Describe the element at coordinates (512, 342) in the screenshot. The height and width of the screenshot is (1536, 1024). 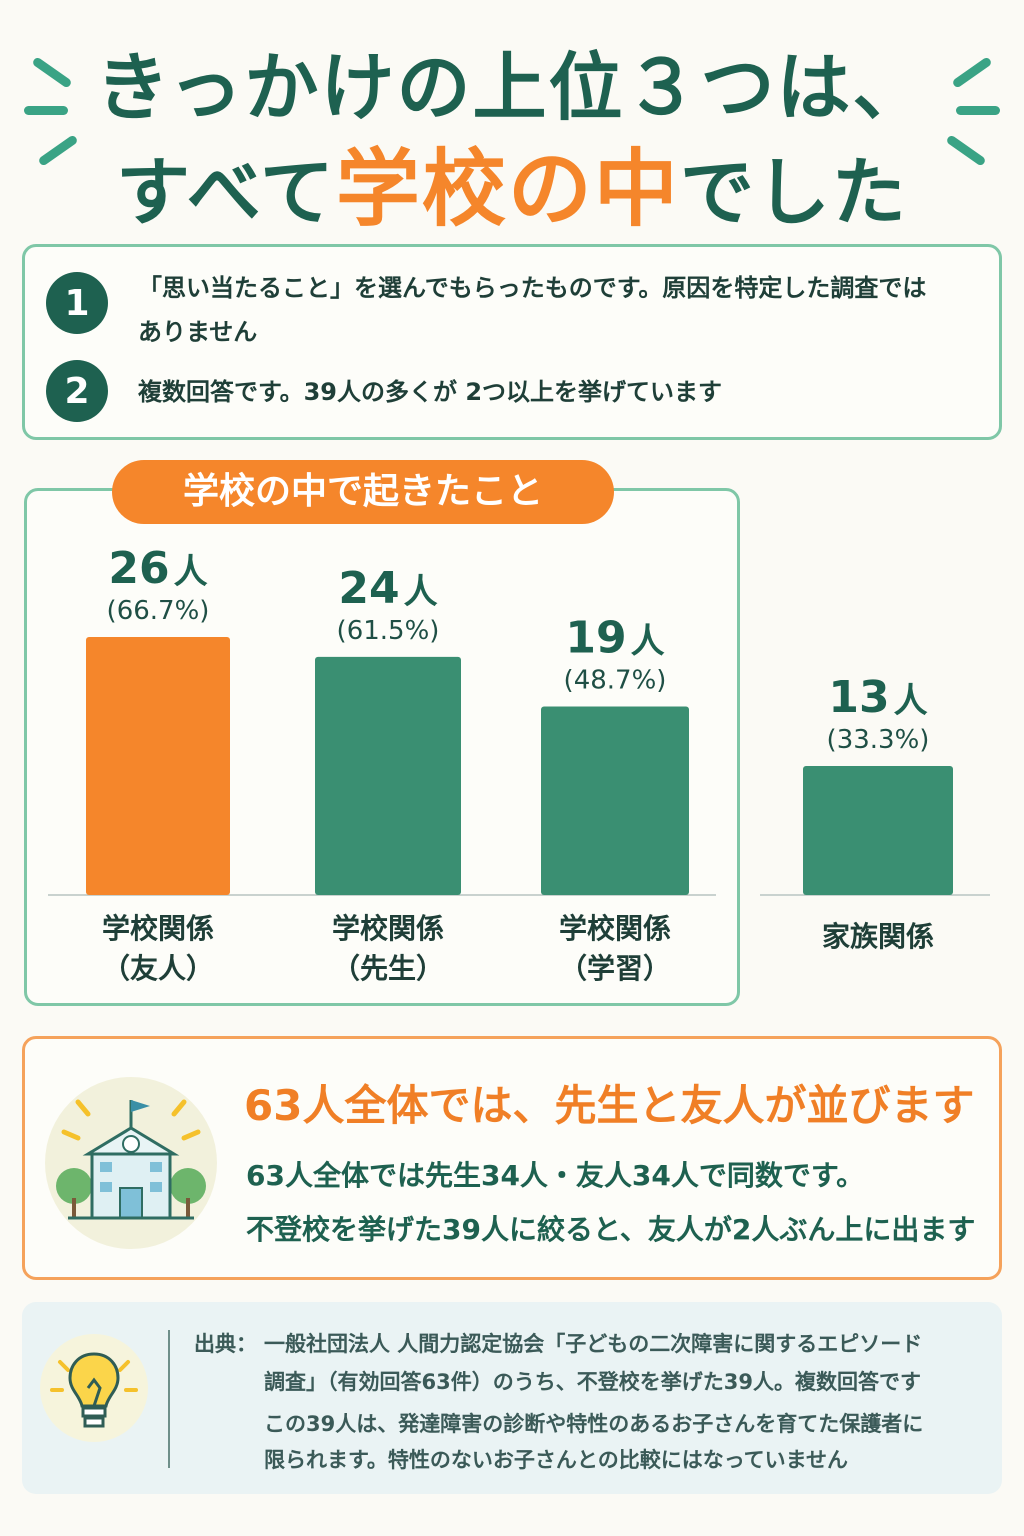
I see `notes-box` at that location.